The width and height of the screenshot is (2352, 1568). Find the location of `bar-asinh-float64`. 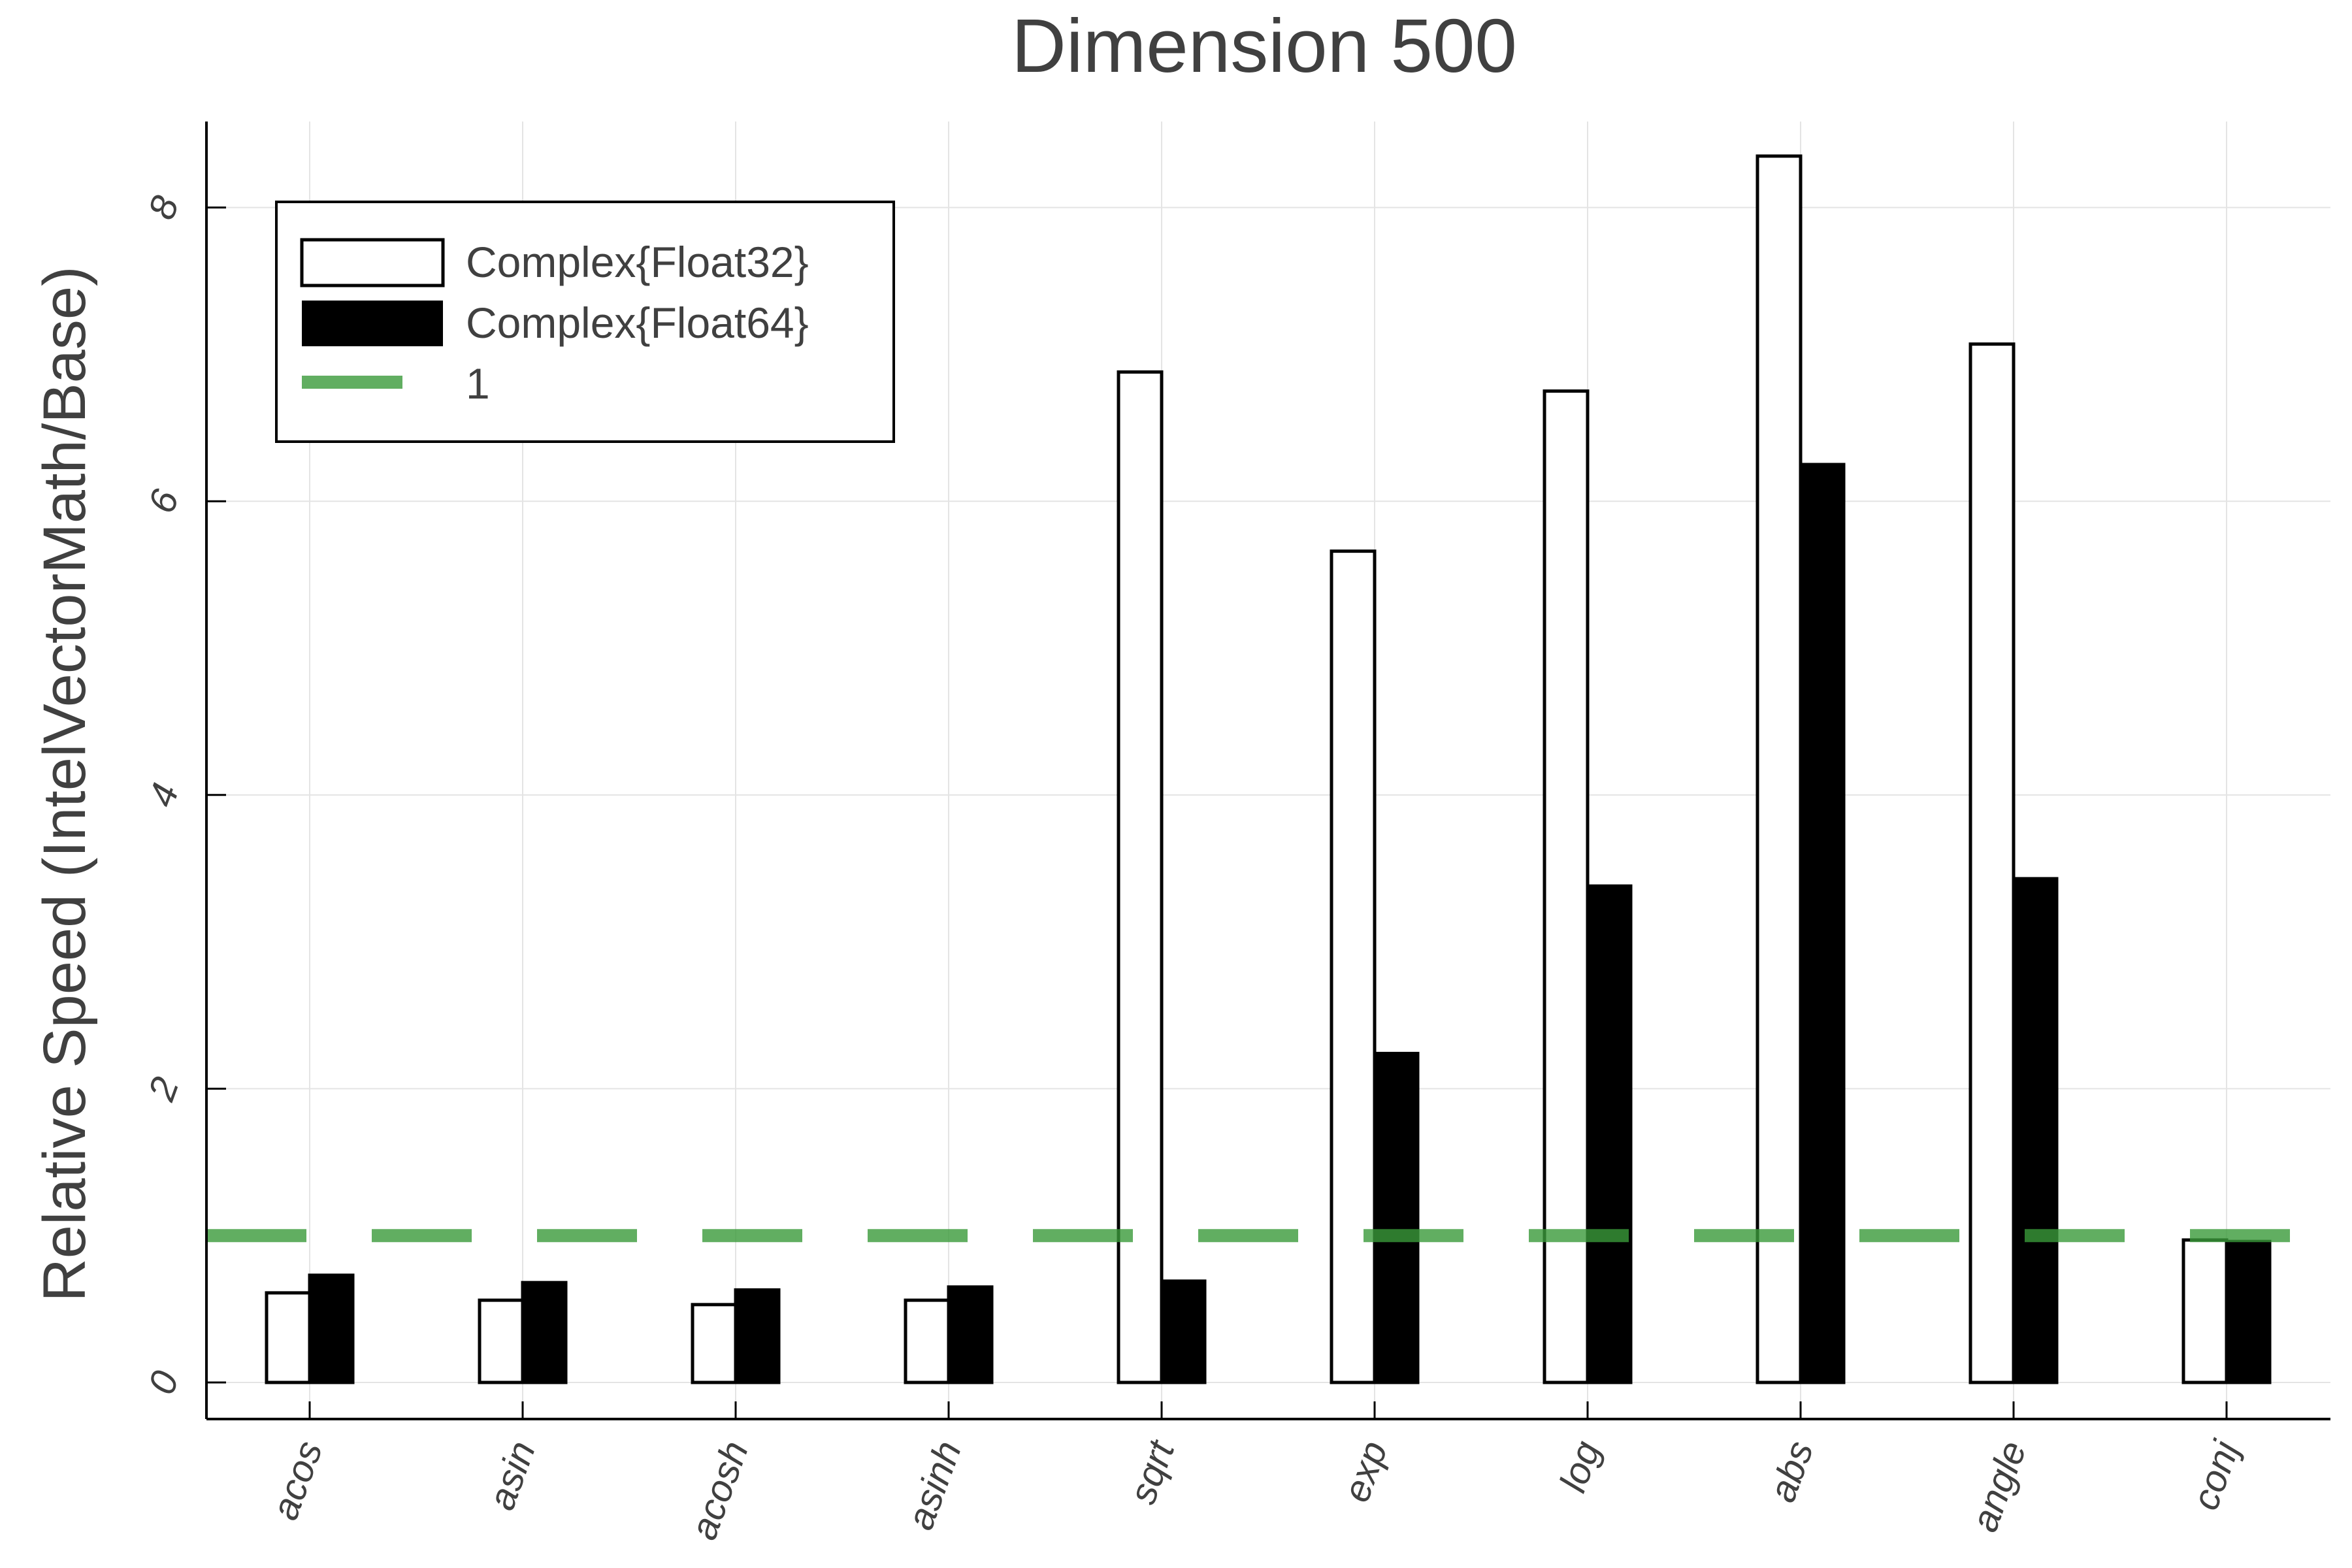

bar-asinh-float64 is located at coordinates (970, 1334).